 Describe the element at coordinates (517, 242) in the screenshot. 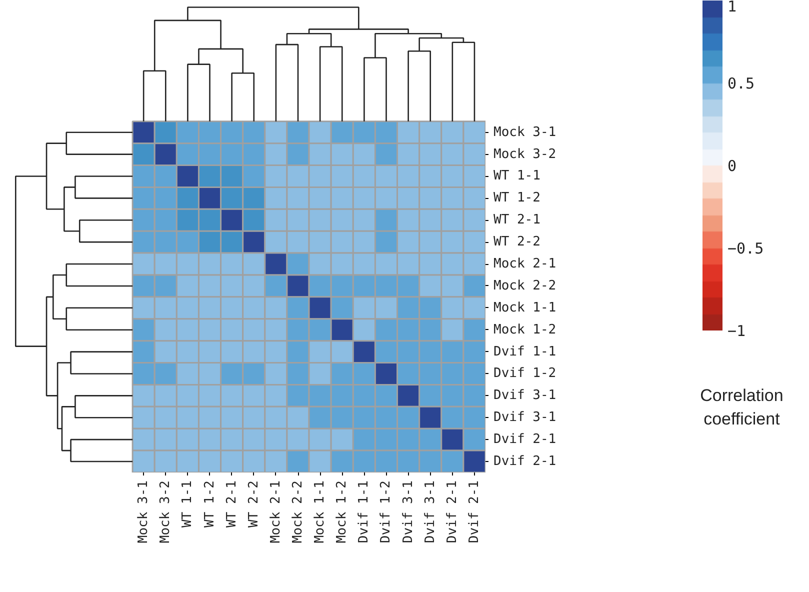

I see `y-tick-label: WT 2-2` at that location.